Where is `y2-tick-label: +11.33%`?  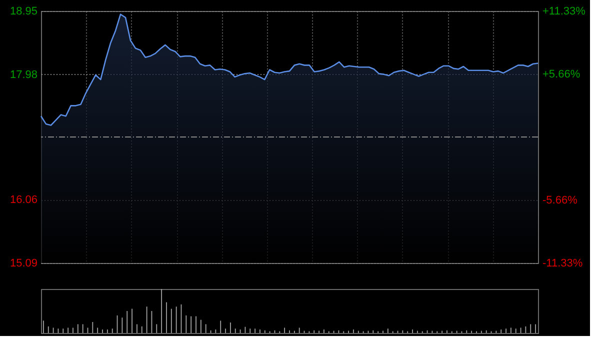
y2-tick-label: +11.33% is located at coordinates (564, 12).